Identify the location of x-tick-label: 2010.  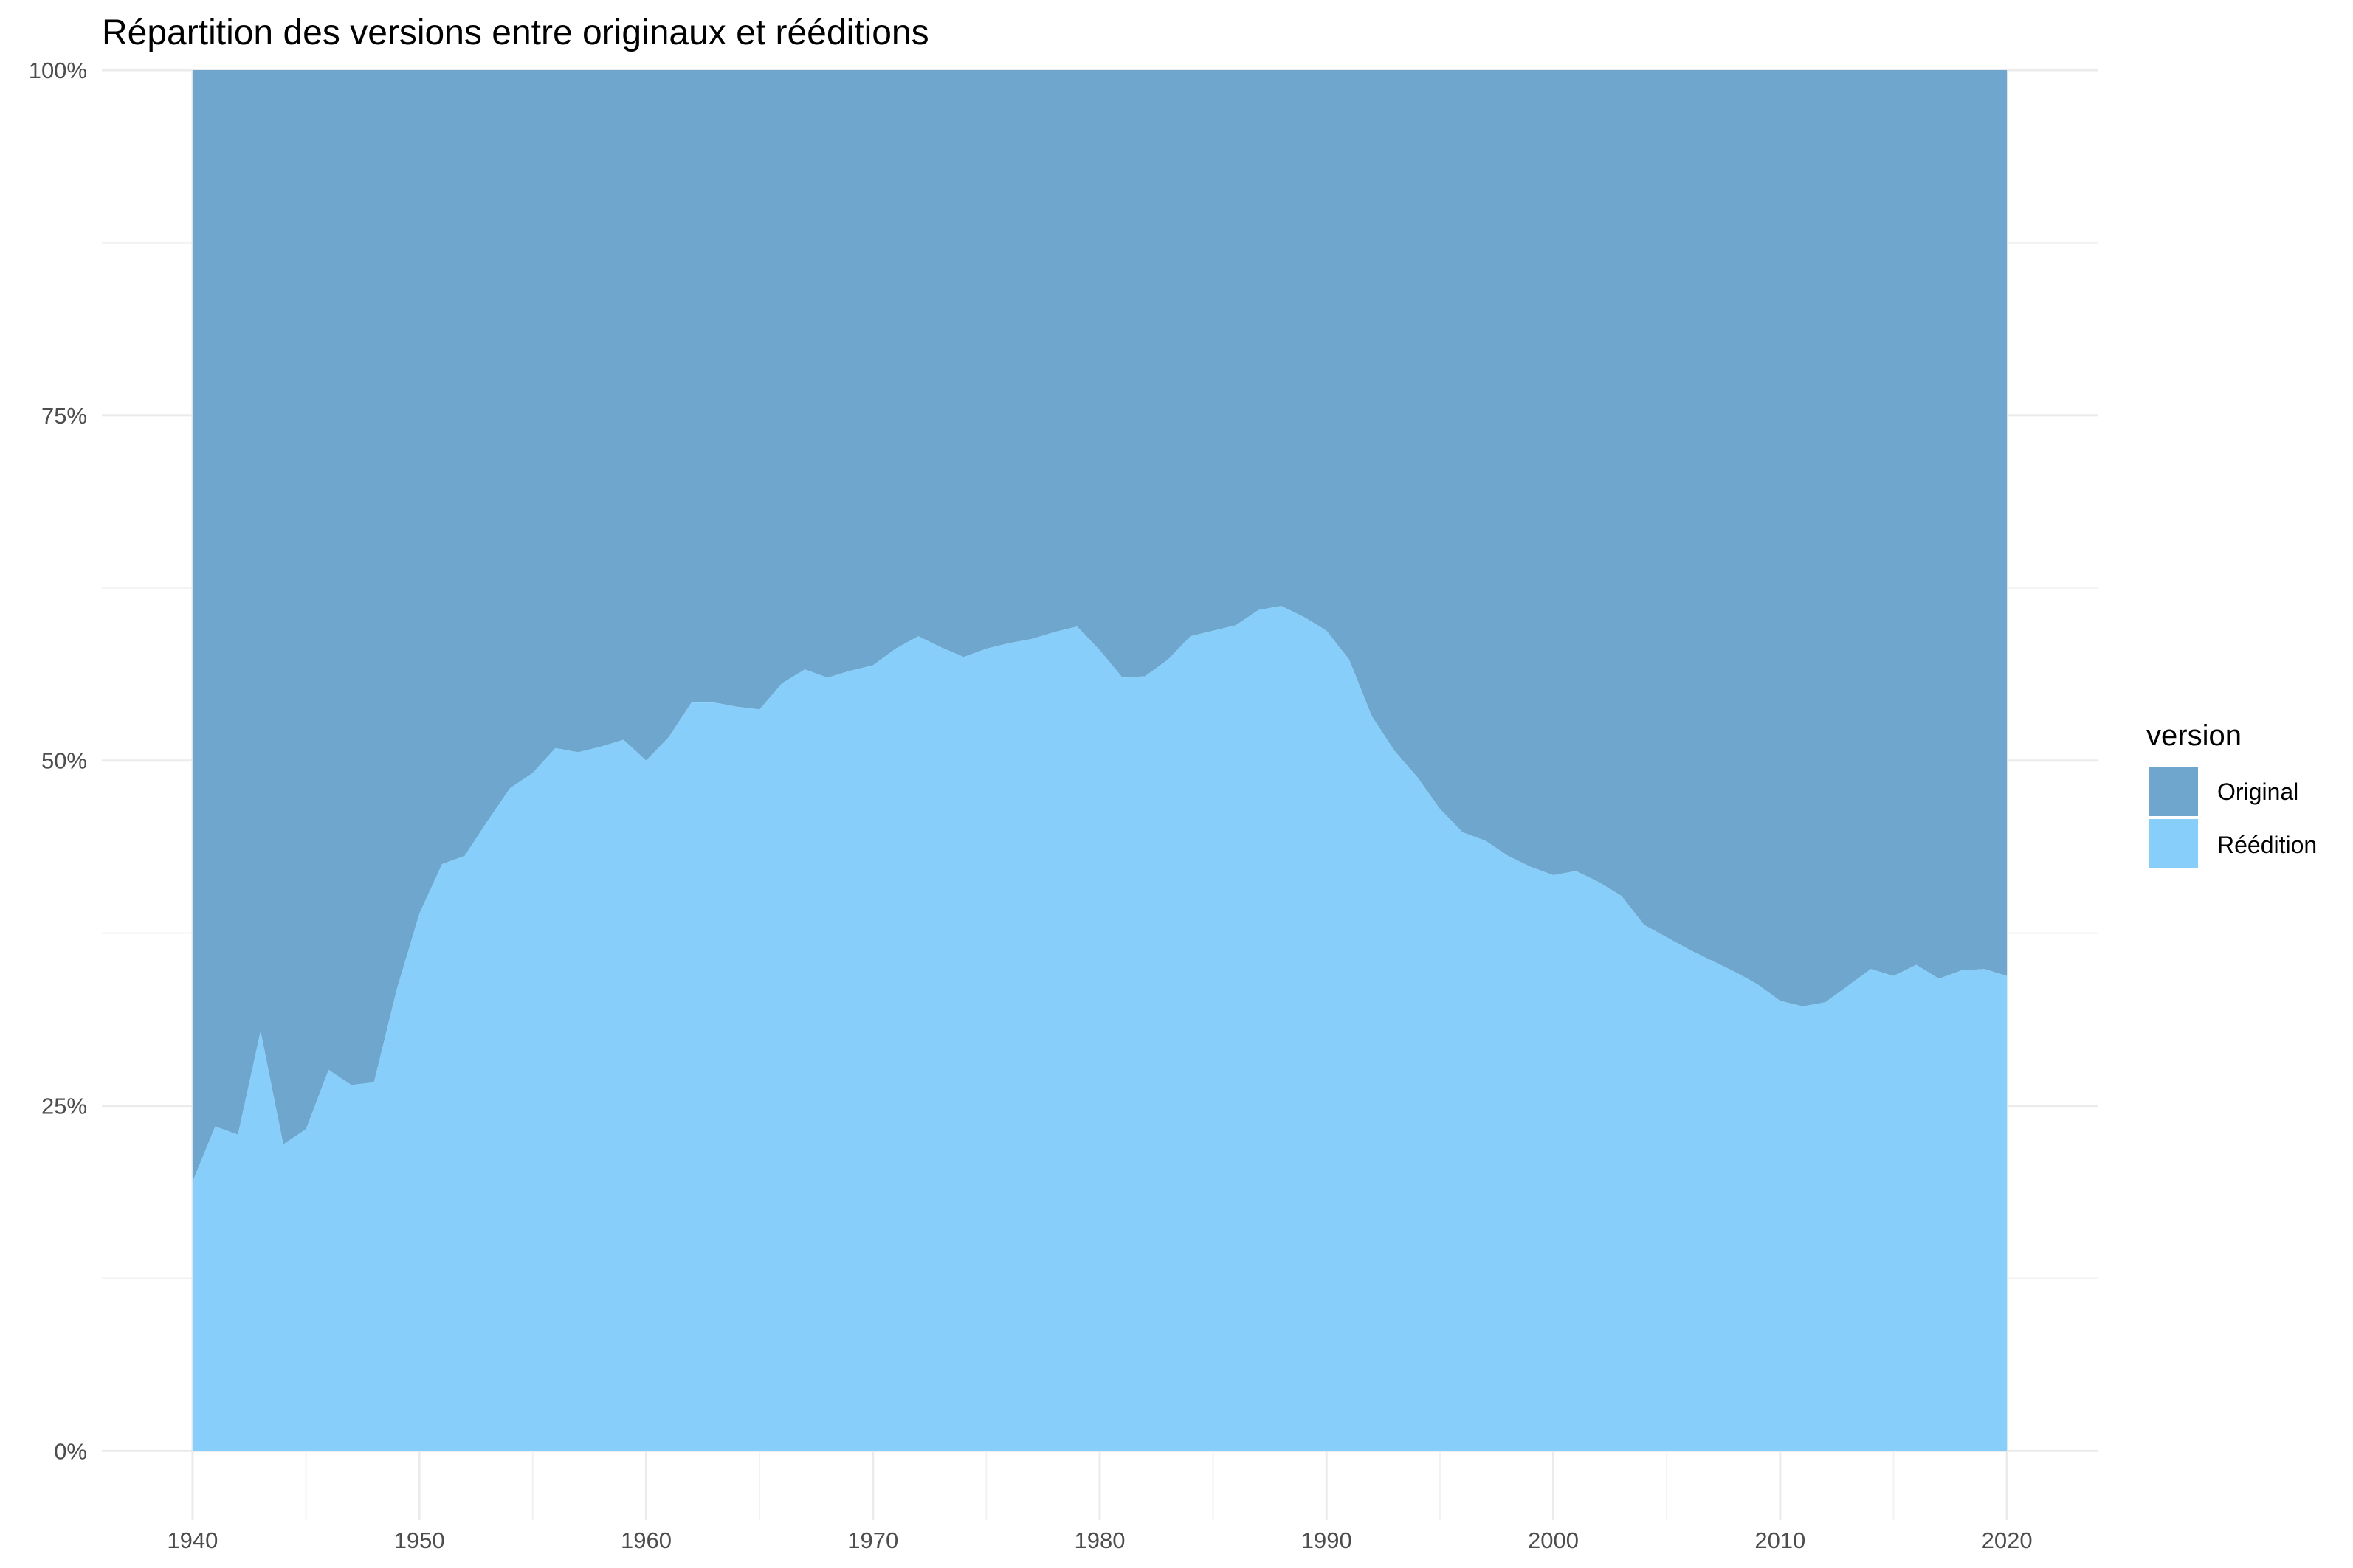
(1779, 1540).